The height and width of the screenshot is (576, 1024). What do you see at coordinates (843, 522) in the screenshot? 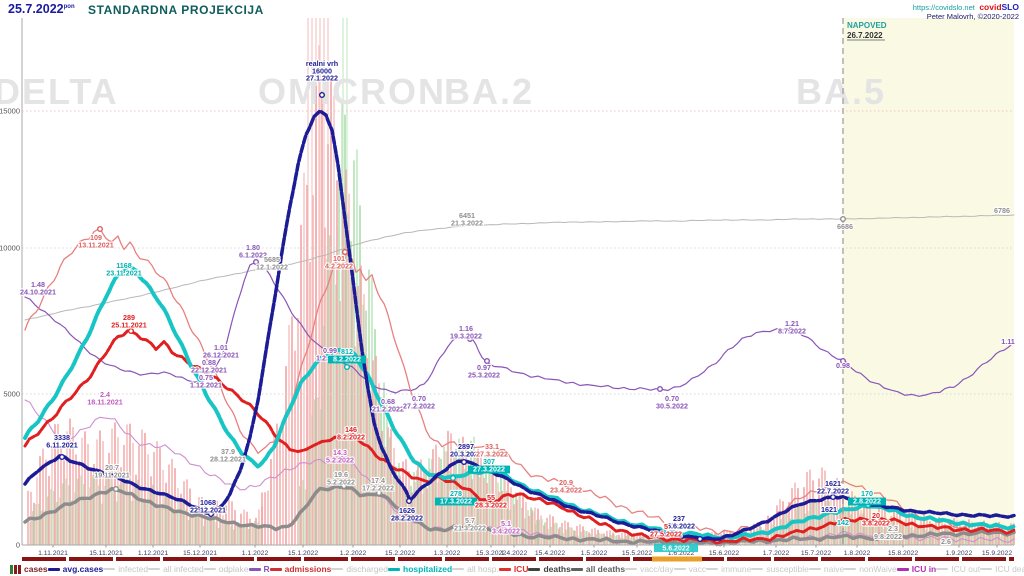
I see `annotation: 142` at bounding box center [843, 522].